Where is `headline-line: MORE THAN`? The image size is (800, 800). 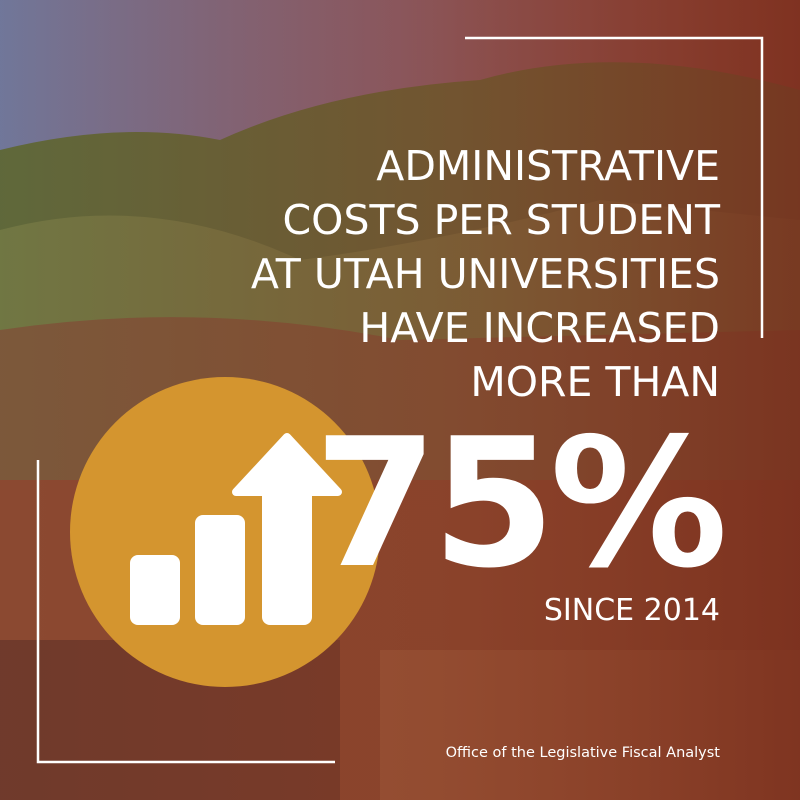 headline-line: MORE THAN is located at coordinates (595, 382).